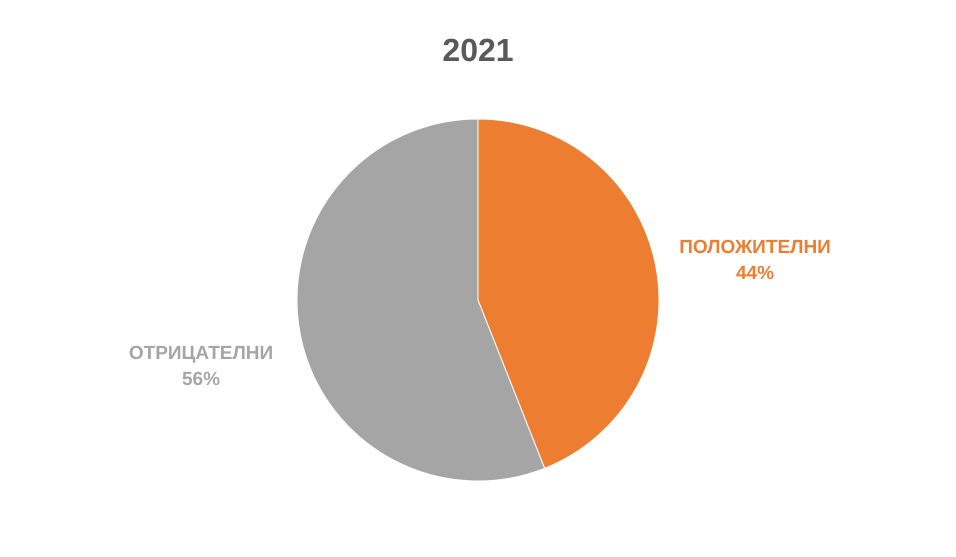 The width and height of the screenshot is (956, 557). I want to click on slice-label: ОТРИЦАТЕЛНИ, so click(201, 353).